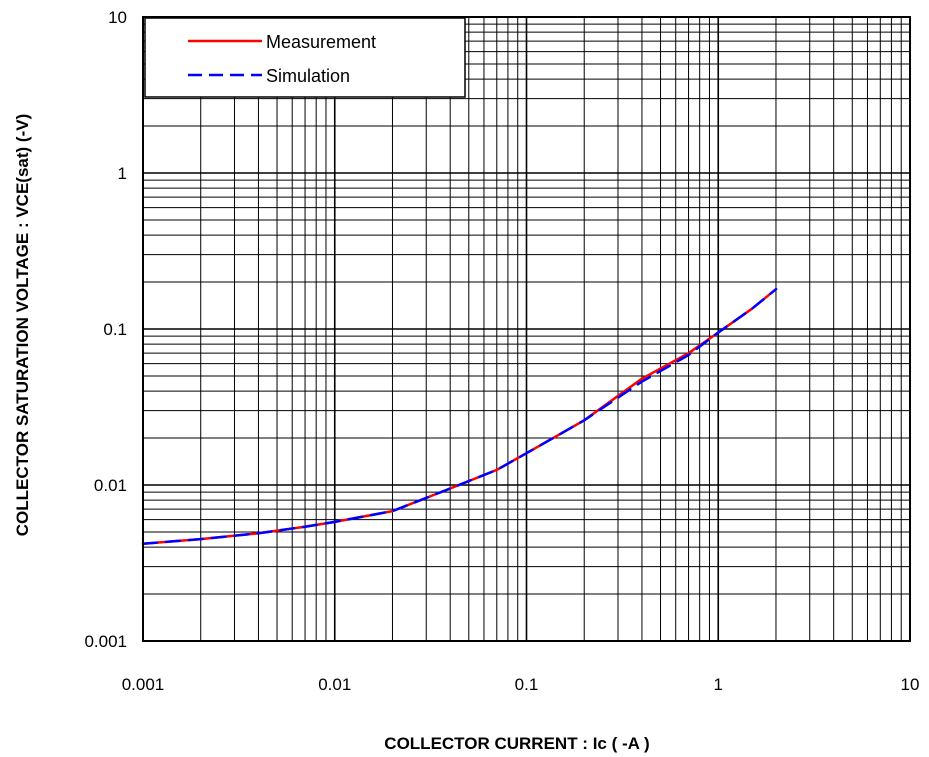 The image size is (929, 757). What do you see at coordinates (122, 173) in the screenshot?
I see `y-tick-label: 1` at bounding box center [122, 173].